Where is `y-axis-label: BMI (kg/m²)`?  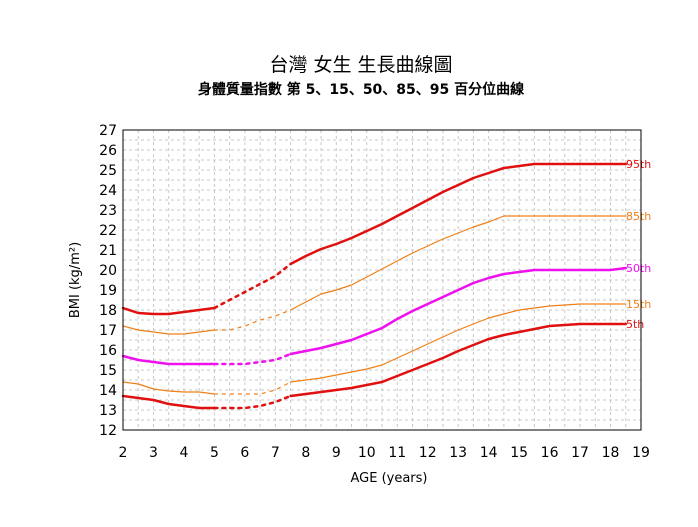
y-axis-label: BMI (kg/m²) is located at coordinates (75, 280).